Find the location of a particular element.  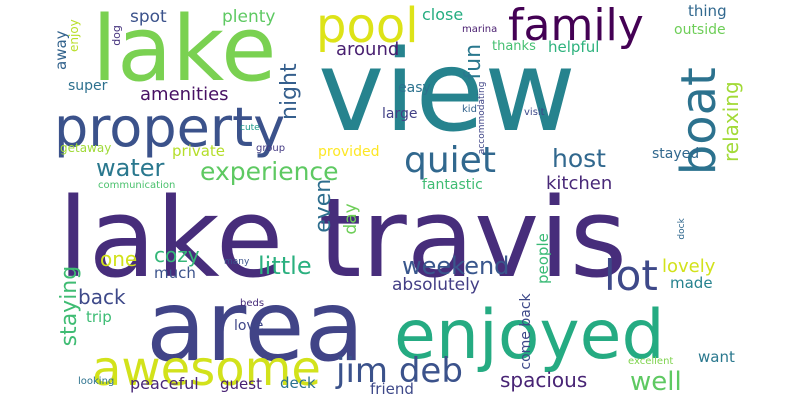

word-little: little is located at coordinates (285, 266).